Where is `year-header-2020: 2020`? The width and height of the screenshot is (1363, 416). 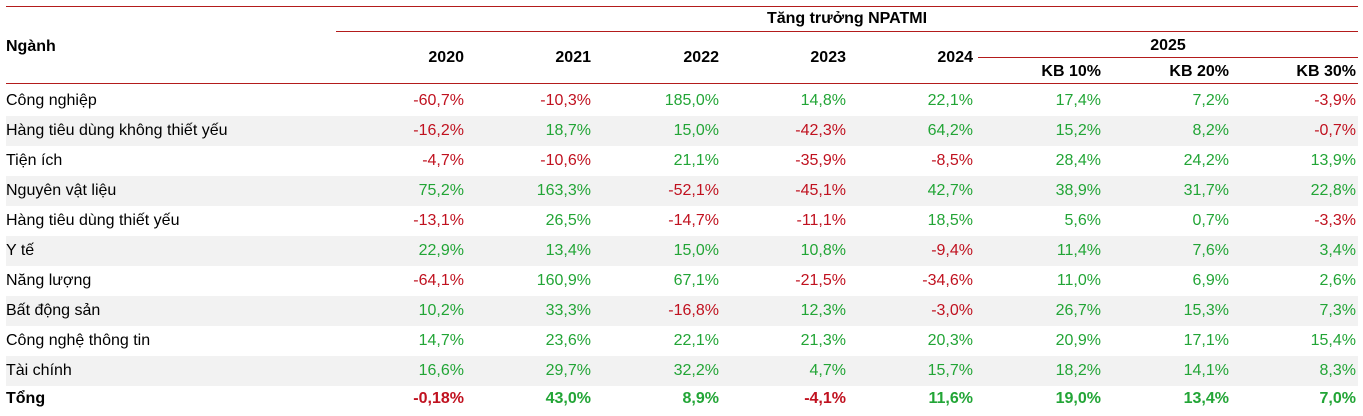 year-header-2020: 2020 is located at coordinates (446, 57).